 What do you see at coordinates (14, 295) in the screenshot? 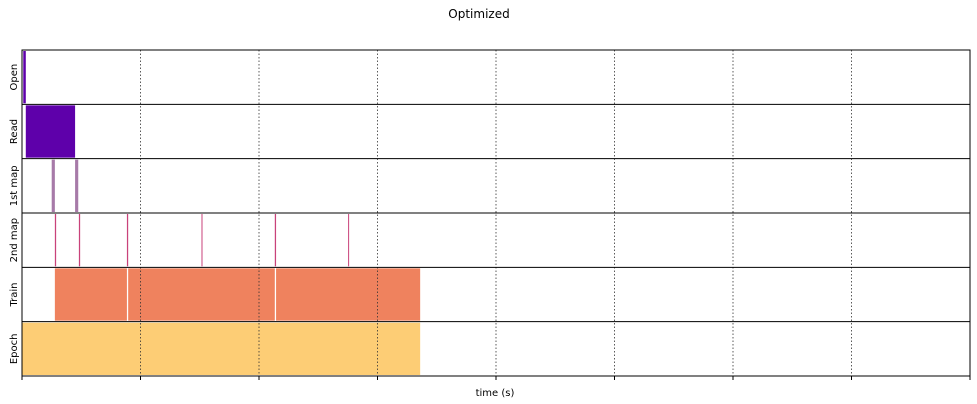
I see `row-label-train: Train` at bounding box center [14, 295].